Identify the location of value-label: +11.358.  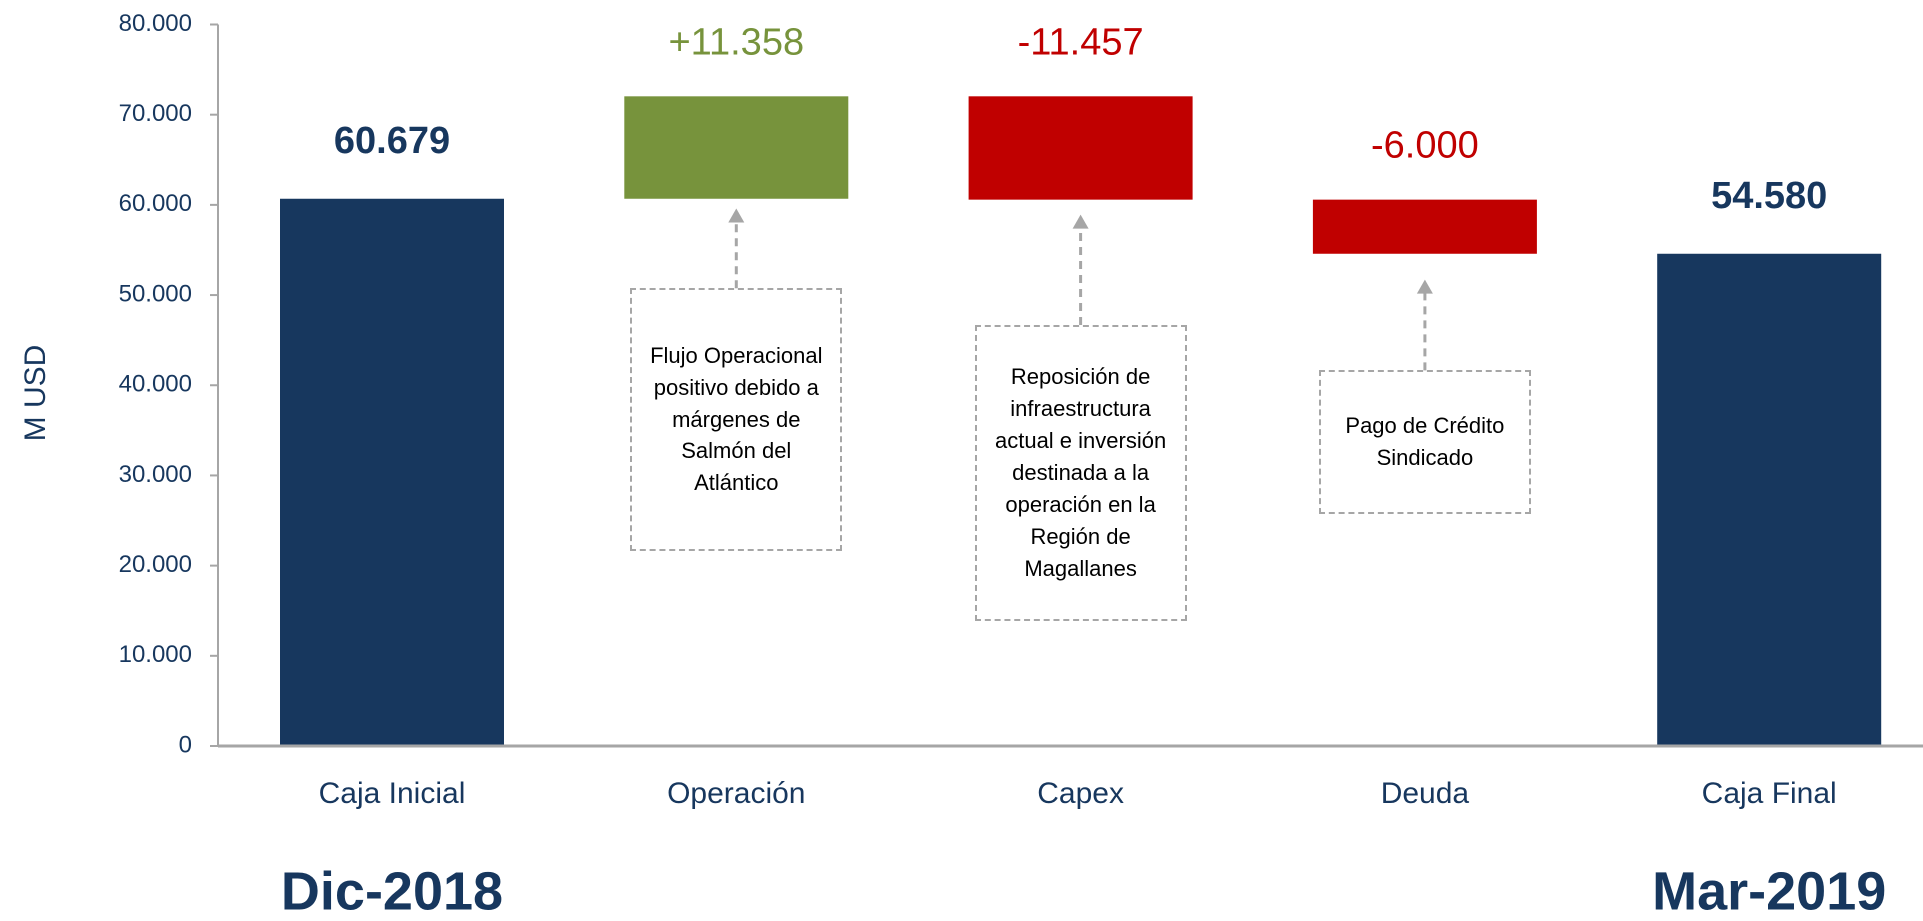
(736, 42).